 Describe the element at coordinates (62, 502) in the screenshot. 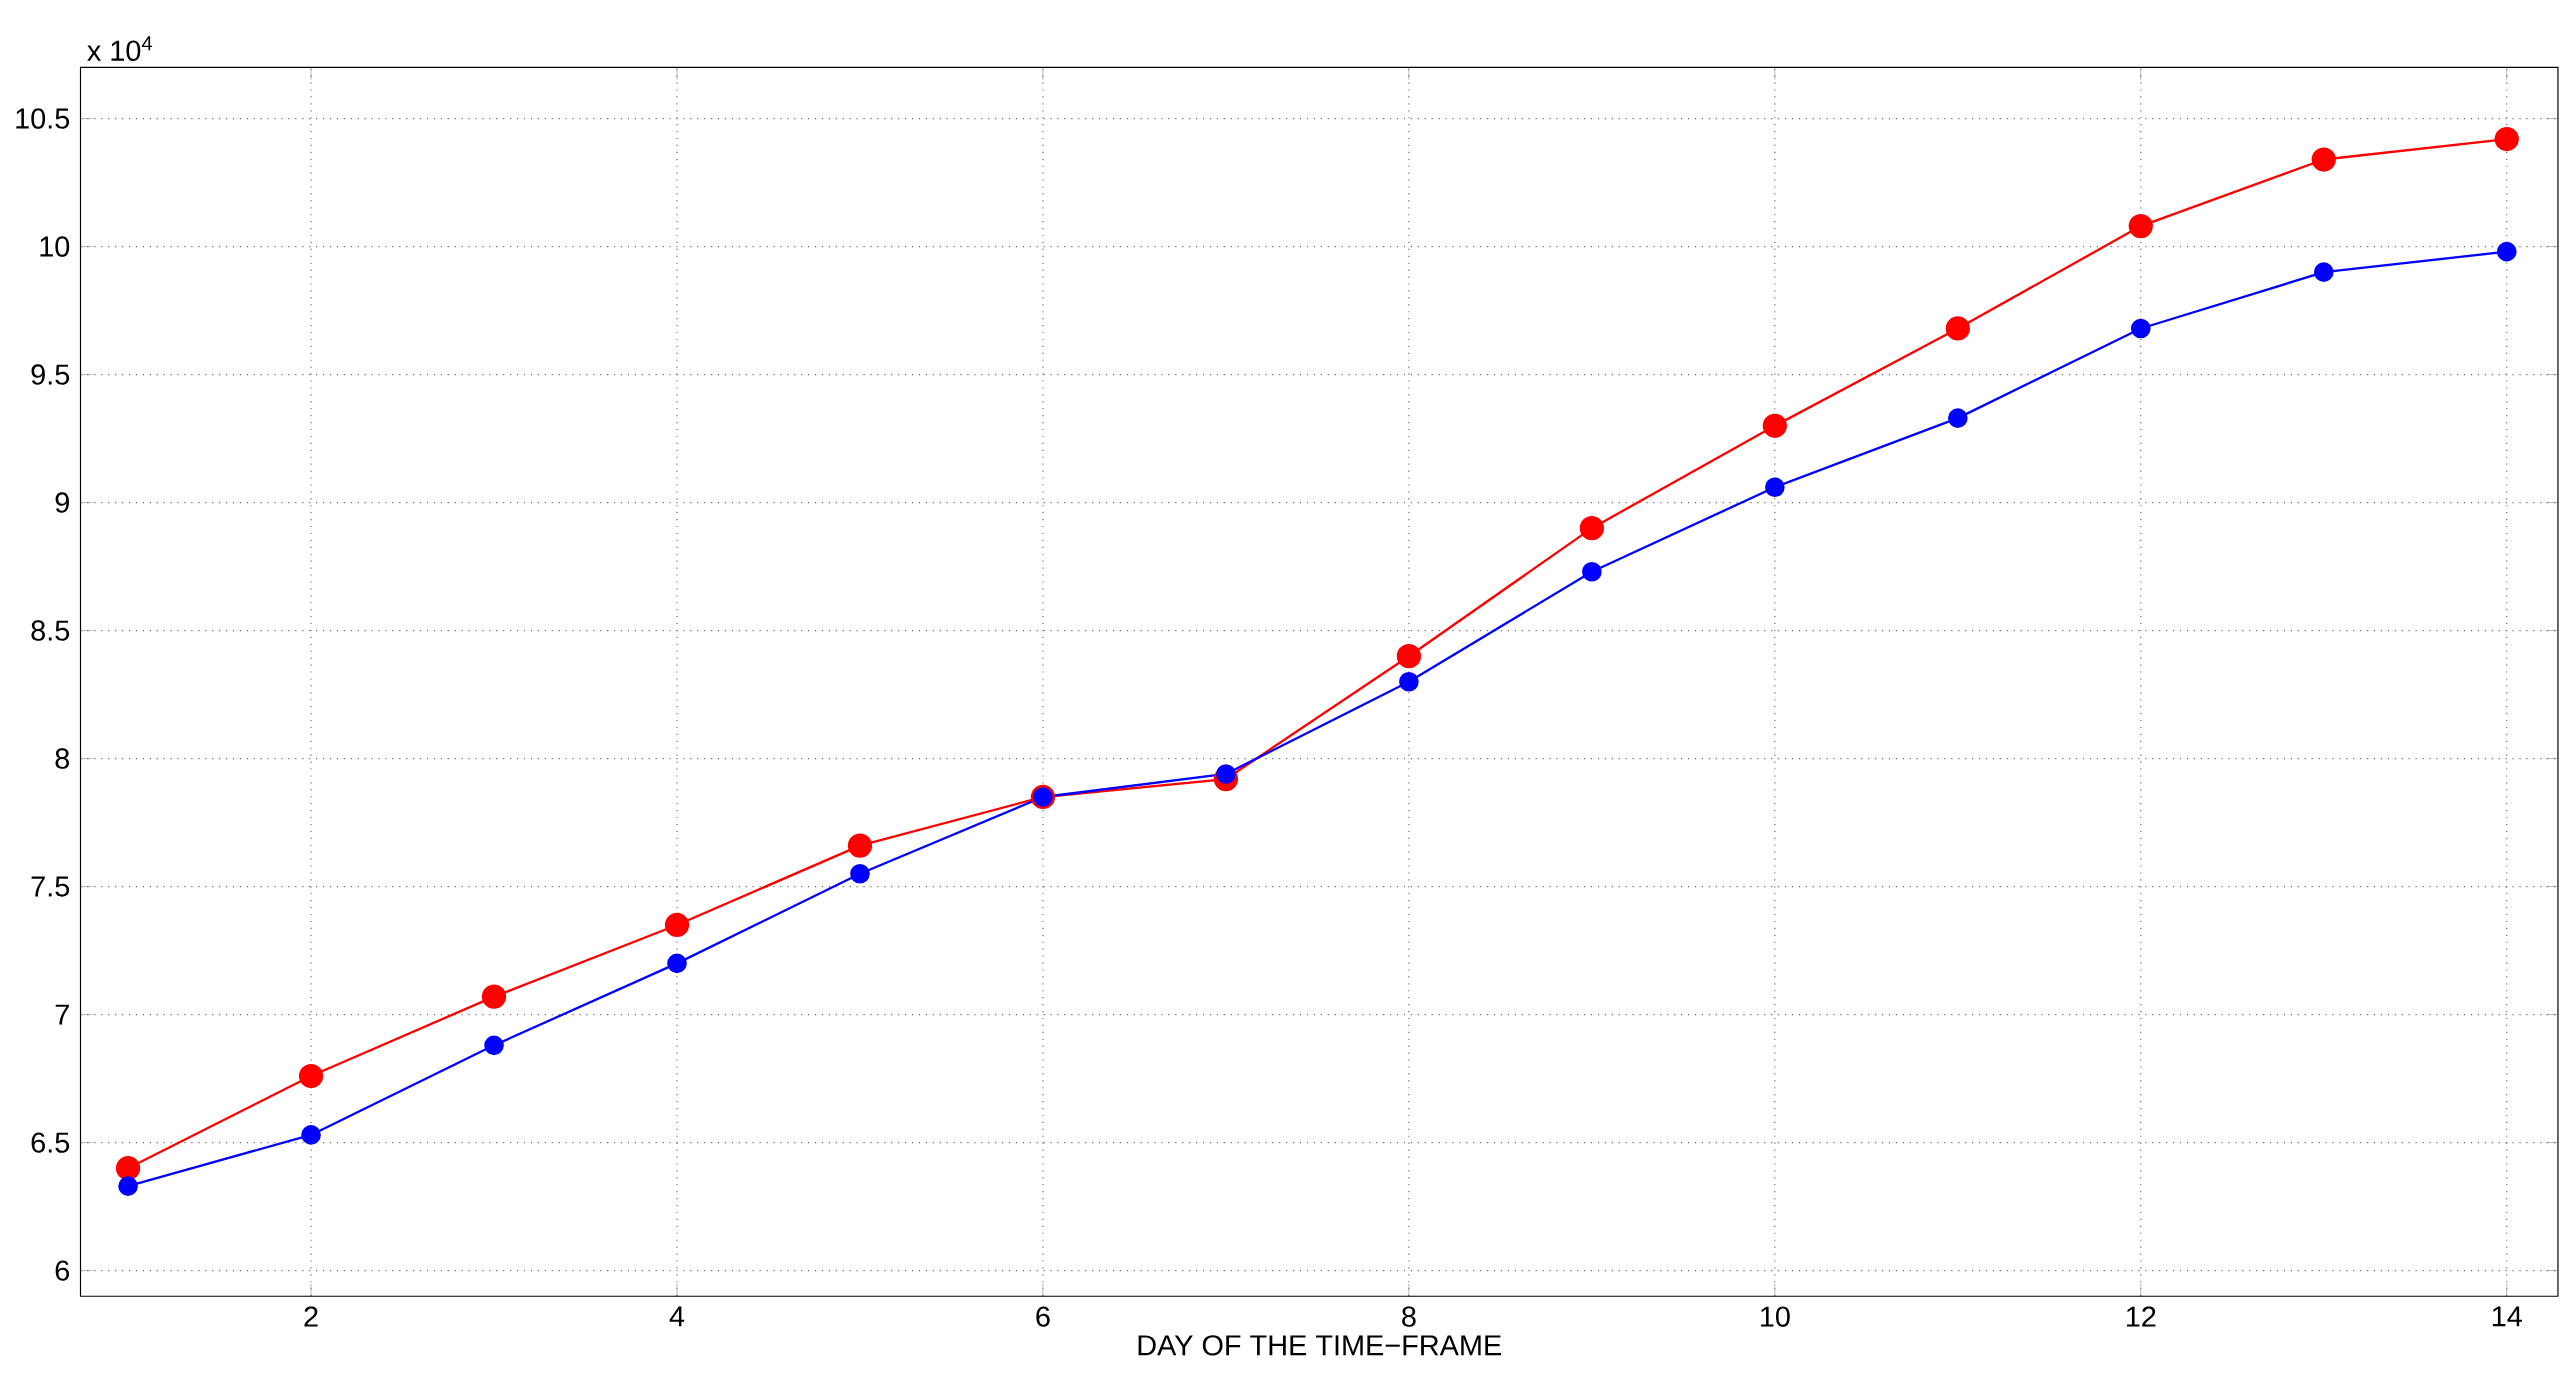

I see `y-tick-label: 9` at that location.